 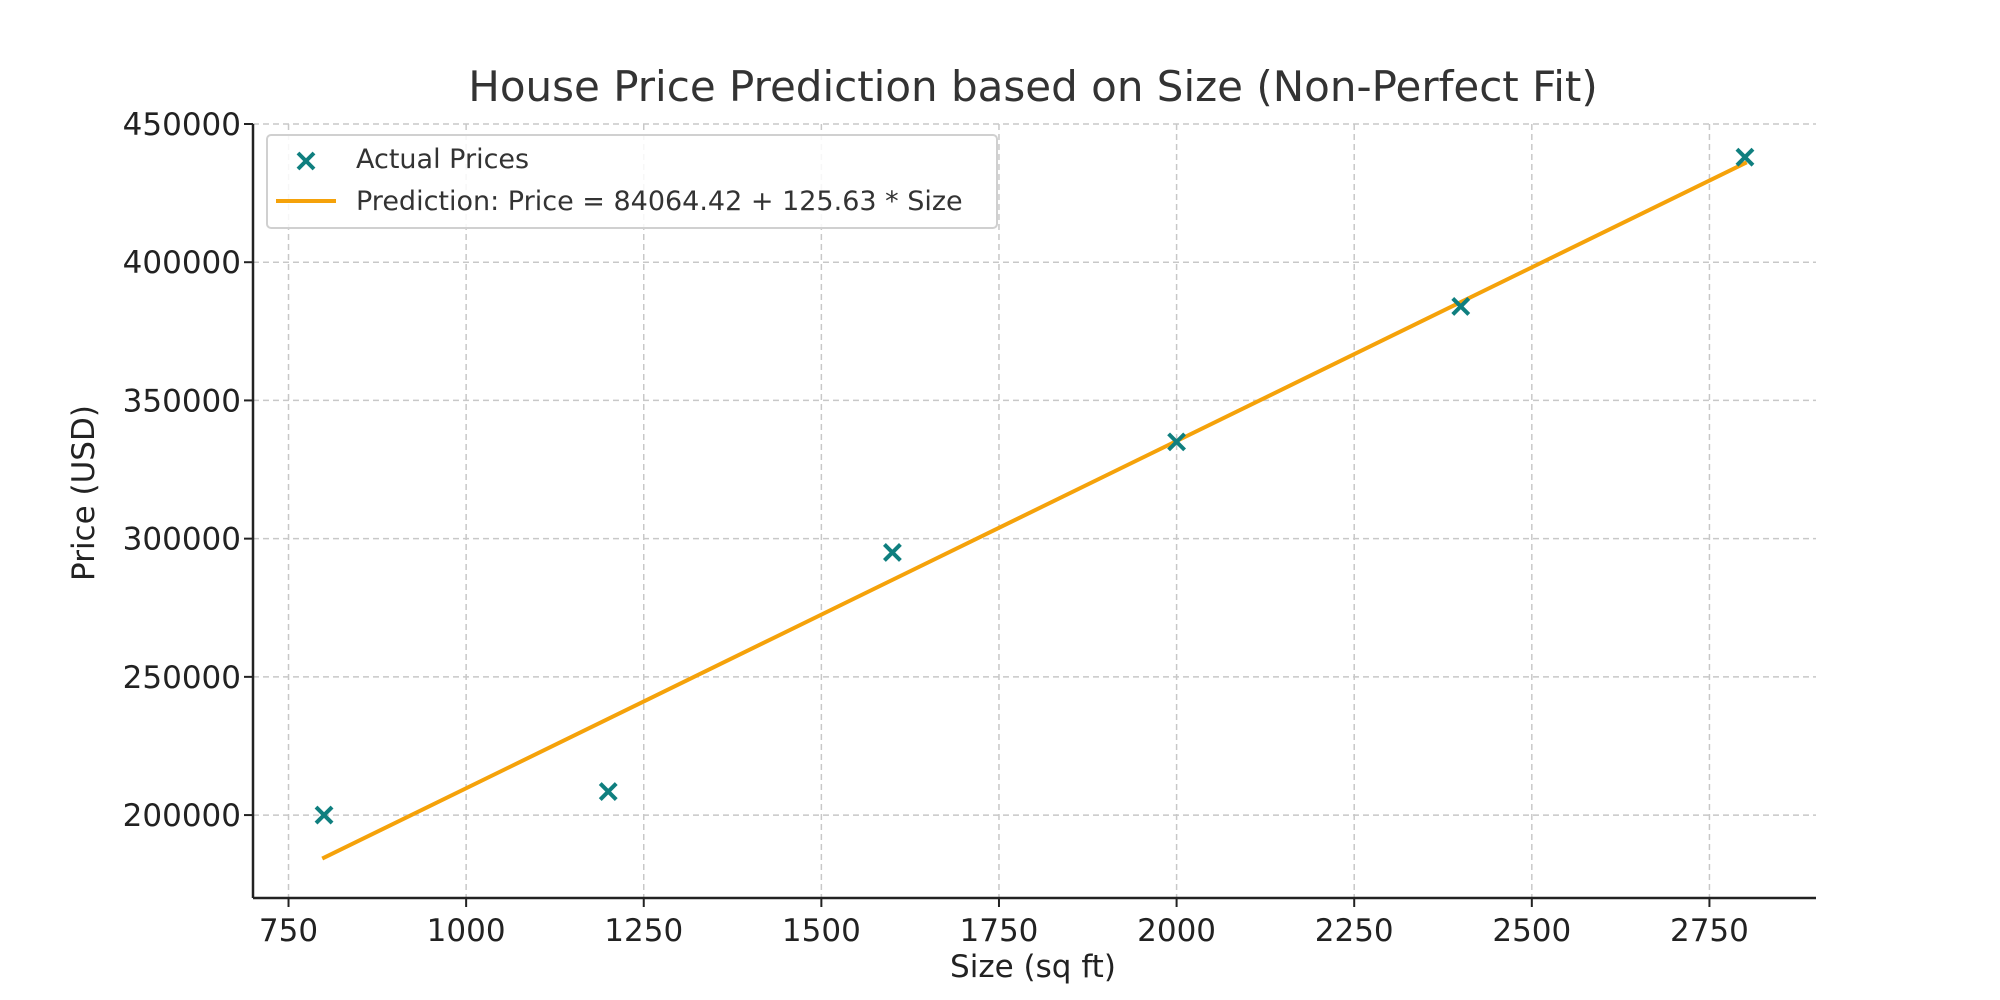 I want to click on x-tick-label: 1000, so click(x=466, y=931).